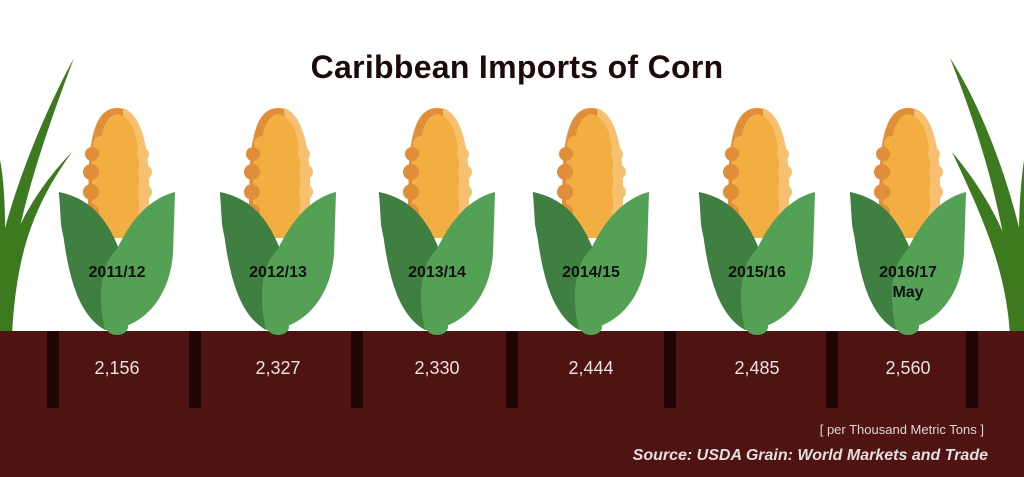 Image resolution: width=1024 pixels, height=477 pixels. What do you see at coordinates (37, 196) in the screenshot?
I see `grass-left-icon` at bounding box center [37, 196].